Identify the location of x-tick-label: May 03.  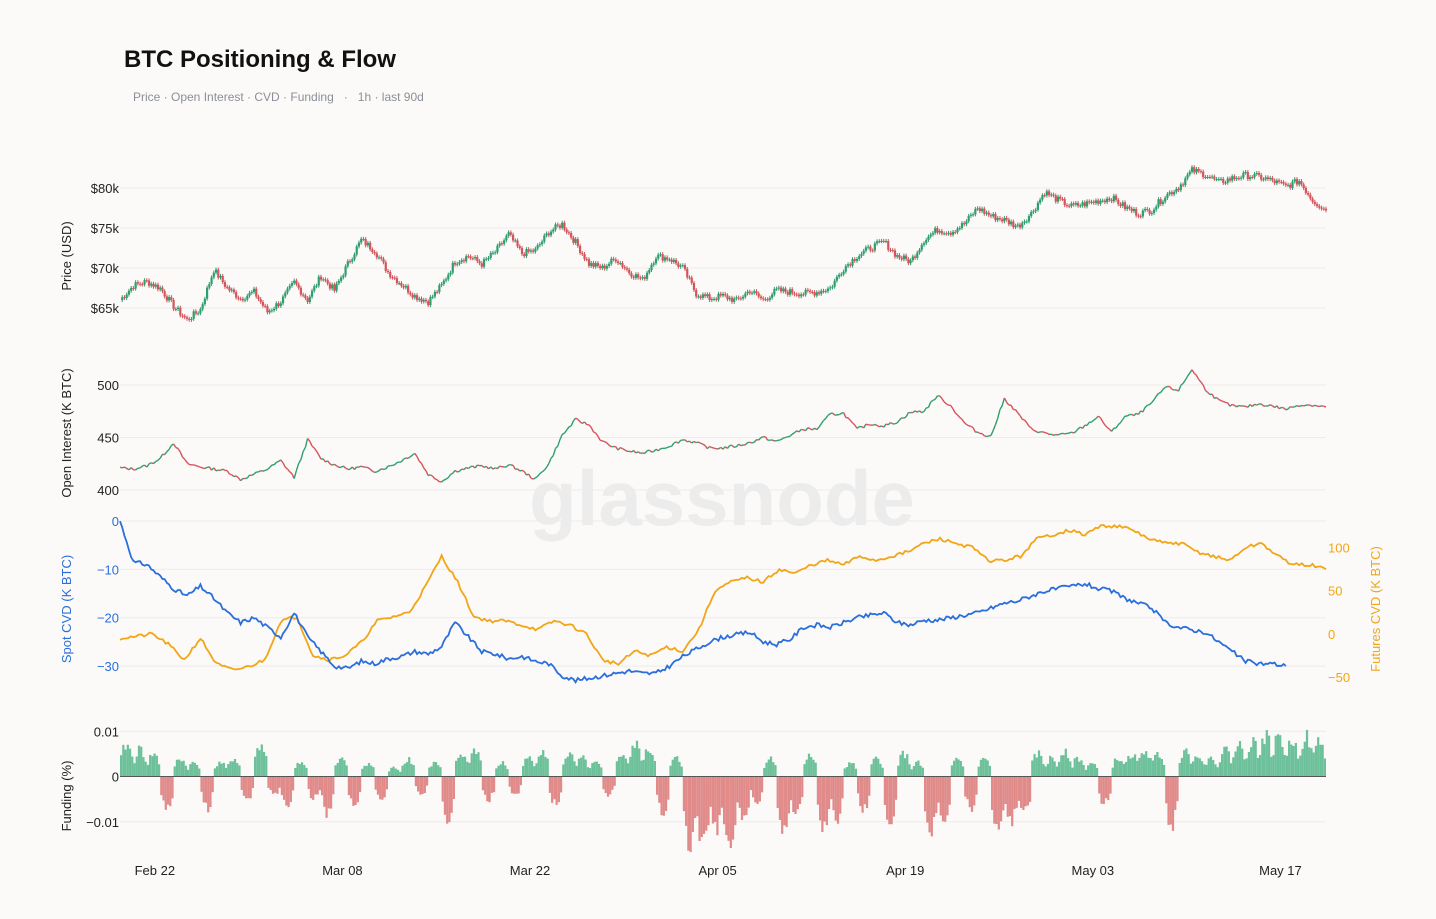
(1093, 870).